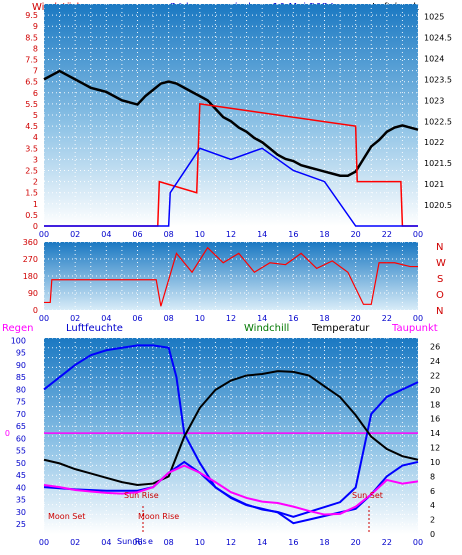  What do you see at coordinates (21, 463) in the screenshot?
I see `humidity-tick-label: 50` at bounding box center [21, 463].